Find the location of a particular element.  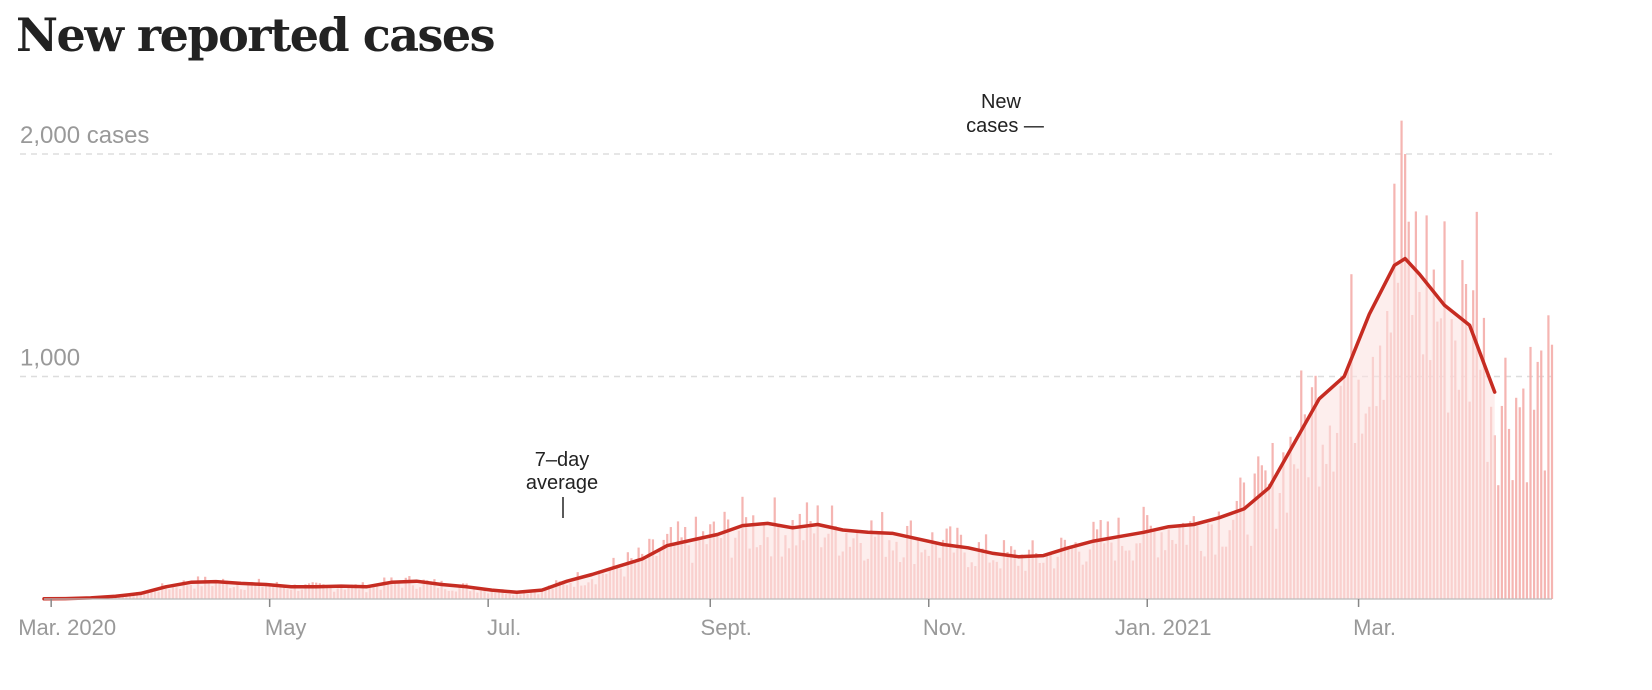

y-tick-label: 2,000 cases is located at coordinates (84, 135).